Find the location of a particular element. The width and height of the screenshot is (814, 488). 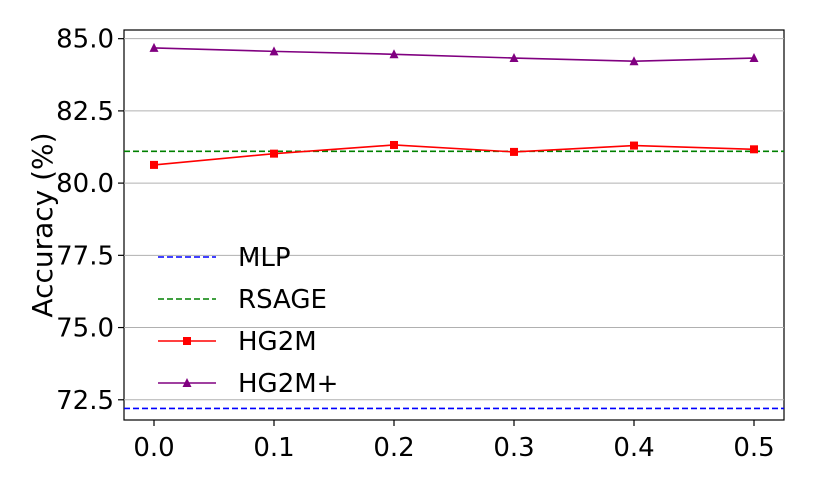

legend-entry-mlp: MLP is located at coordinates (224, 258).